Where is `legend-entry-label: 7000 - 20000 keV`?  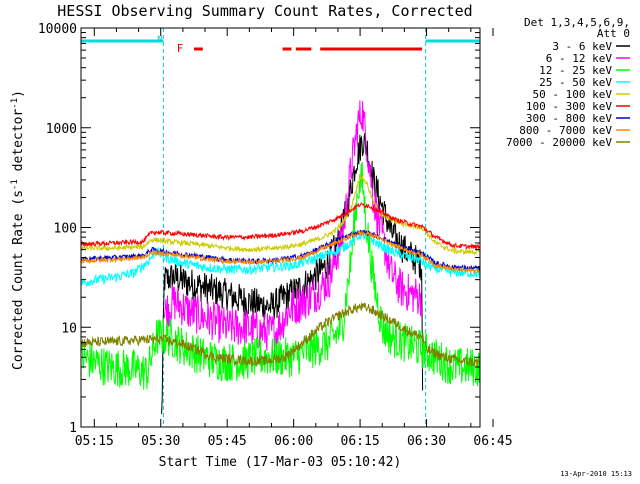
legend-entry-label: 7000 - 20000 keV is located at coordinates (559, 142).